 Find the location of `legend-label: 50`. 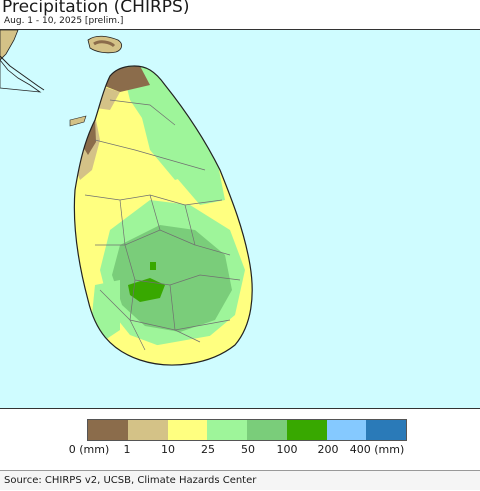

legend-label: 50 is located at coordinates (248, 449).